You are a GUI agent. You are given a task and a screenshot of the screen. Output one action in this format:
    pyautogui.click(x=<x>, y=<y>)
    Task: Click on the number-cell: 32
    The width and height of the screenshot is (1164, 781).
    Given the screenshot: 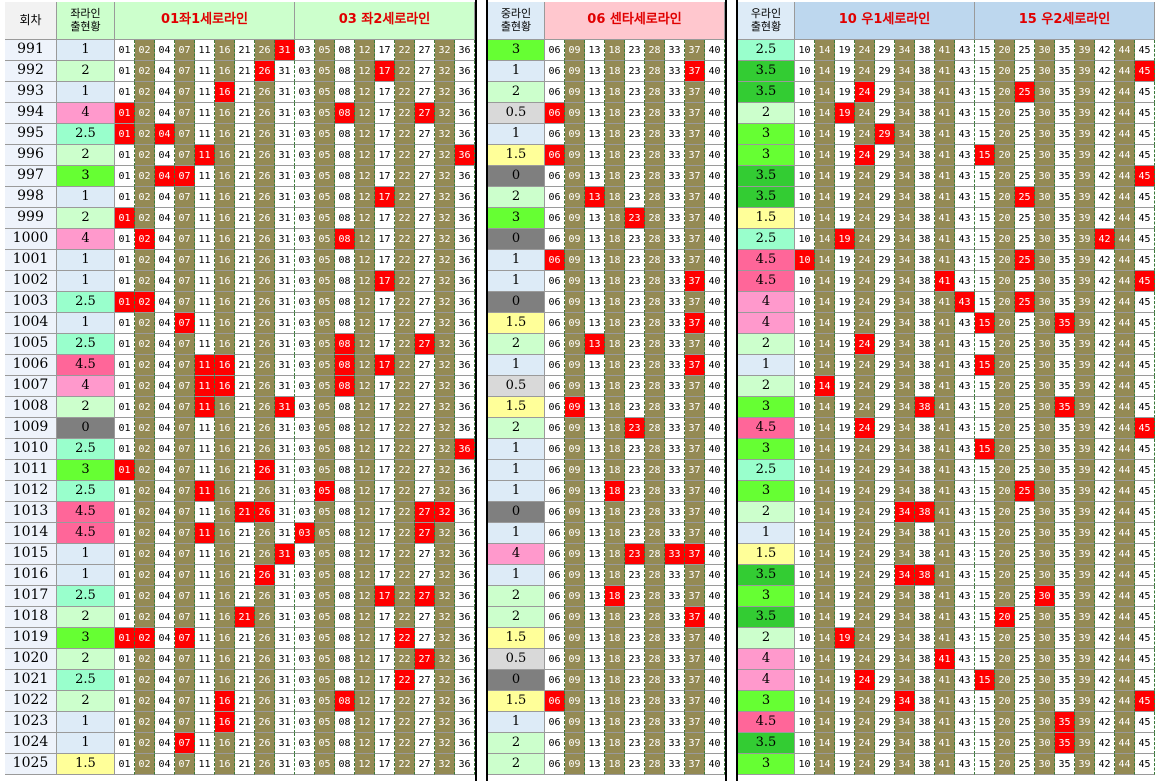 What is the action you would take?
    pyautogui.click(x=445, y=764)
    